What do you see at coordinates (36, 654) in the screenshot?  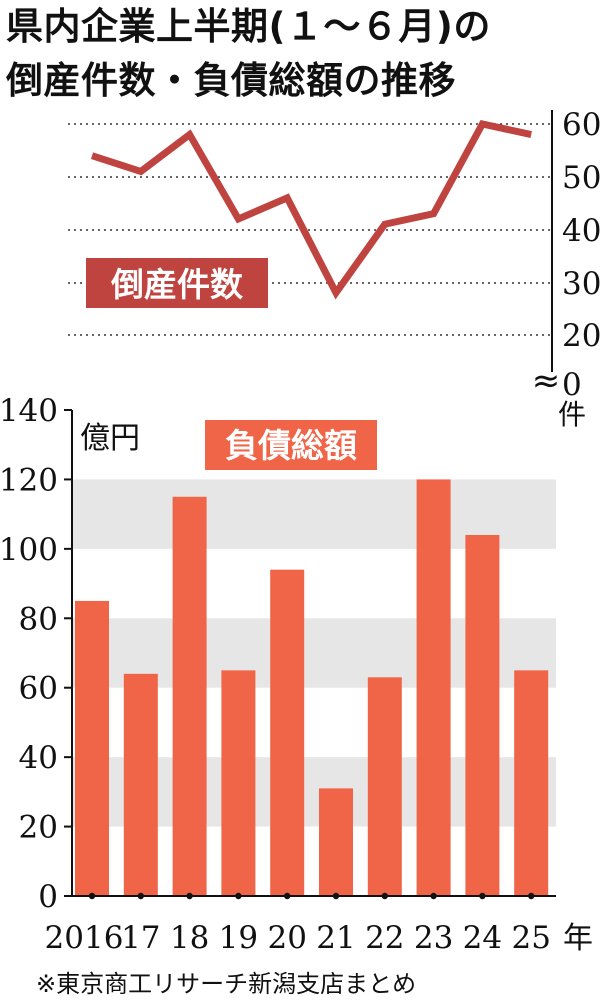 I see `bar-y-tick-labels: 140 120 100 80 60 40 20 0` at bounding box center [36, 654].